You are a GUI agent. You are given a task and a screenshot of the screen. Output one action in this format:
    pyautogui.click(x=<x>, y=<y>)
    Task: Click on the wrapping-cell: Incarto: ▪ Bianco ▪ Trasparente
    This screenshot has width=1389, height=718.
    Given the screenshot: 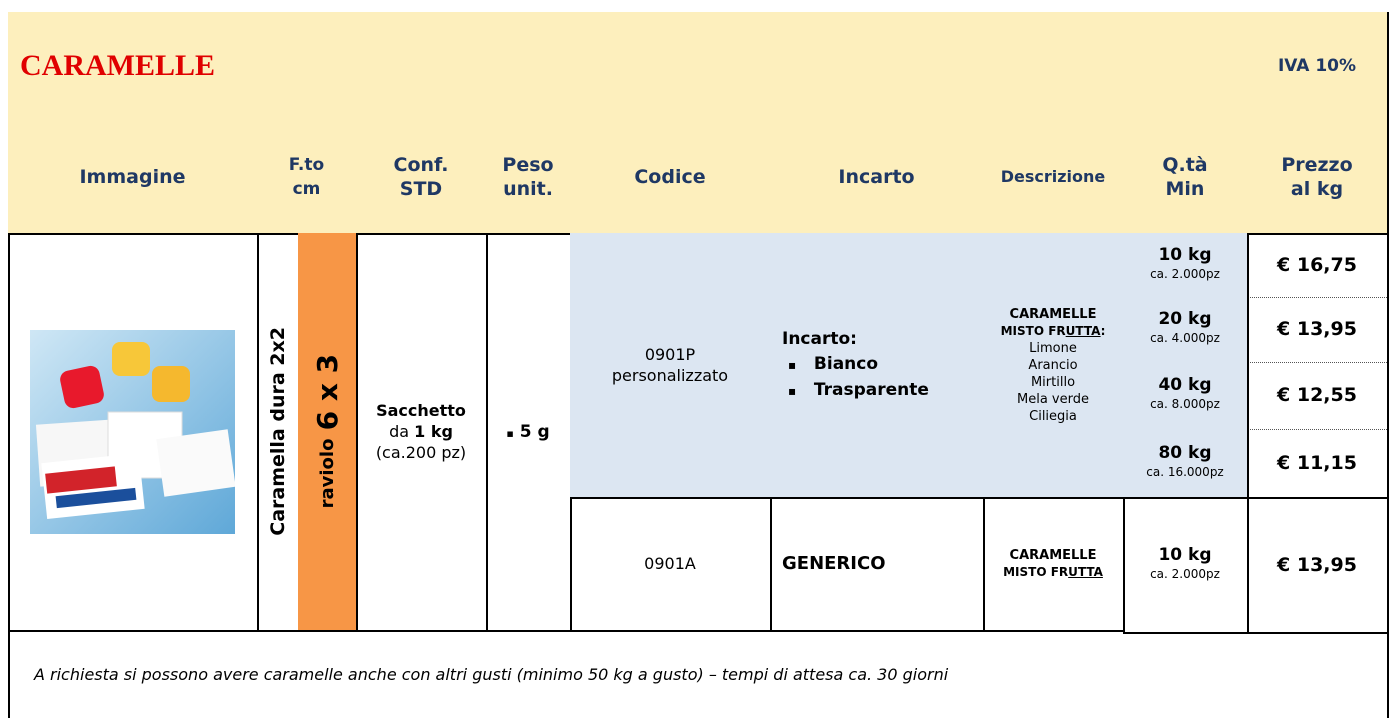 What is the action you would take?
    pyautogui.click(x=877, y=366)
    